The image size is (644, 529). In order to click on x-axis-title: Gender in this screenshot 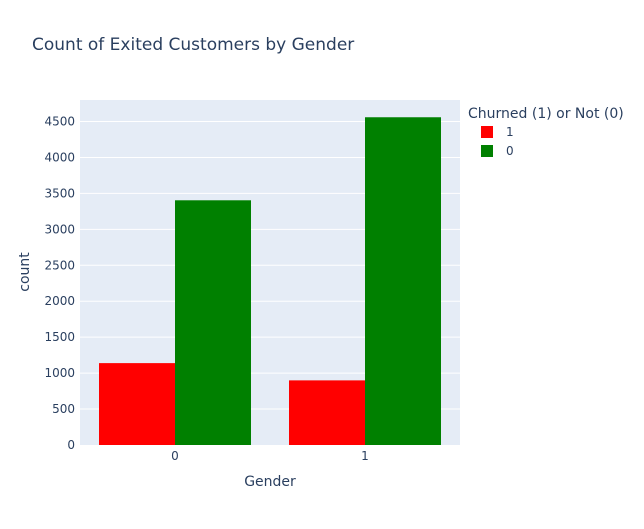, I will do `click(270, 482)`.